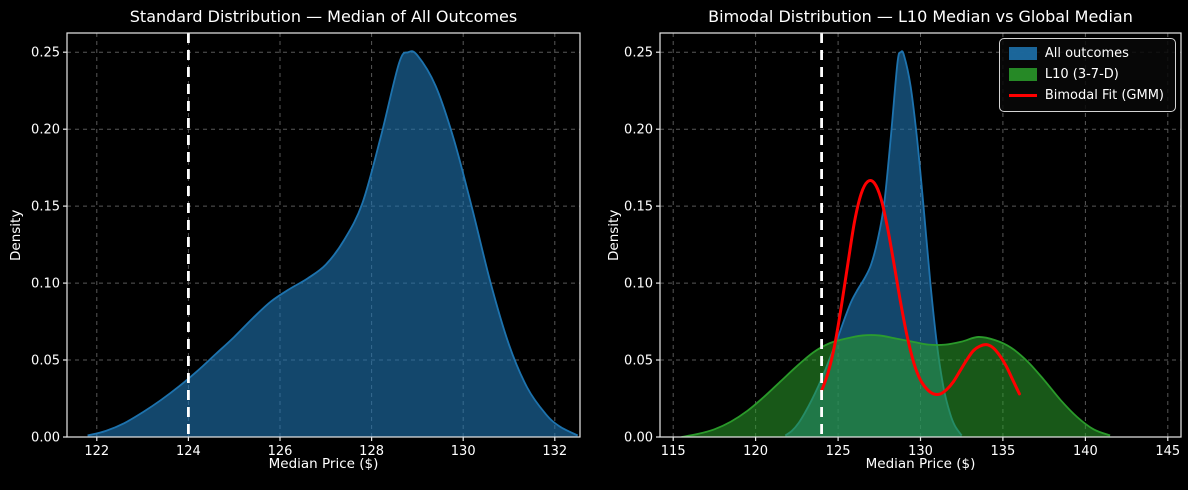 The width and height of the screenshot is (1188, 490). I want to click on legend-label-bimodal-fit: Bimodal Fit (GMM), so click(1104, 95).